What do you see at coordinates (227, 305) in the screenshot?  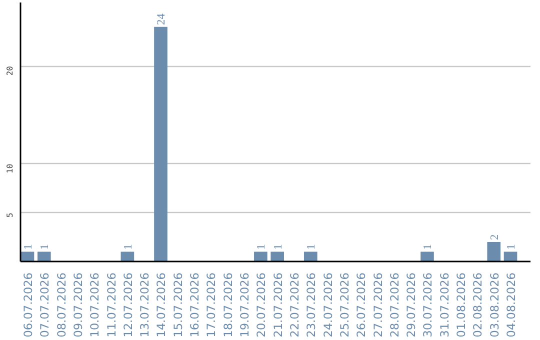 I see `x-tick-label: 18.07.2026` at bounding box center [227, 305].